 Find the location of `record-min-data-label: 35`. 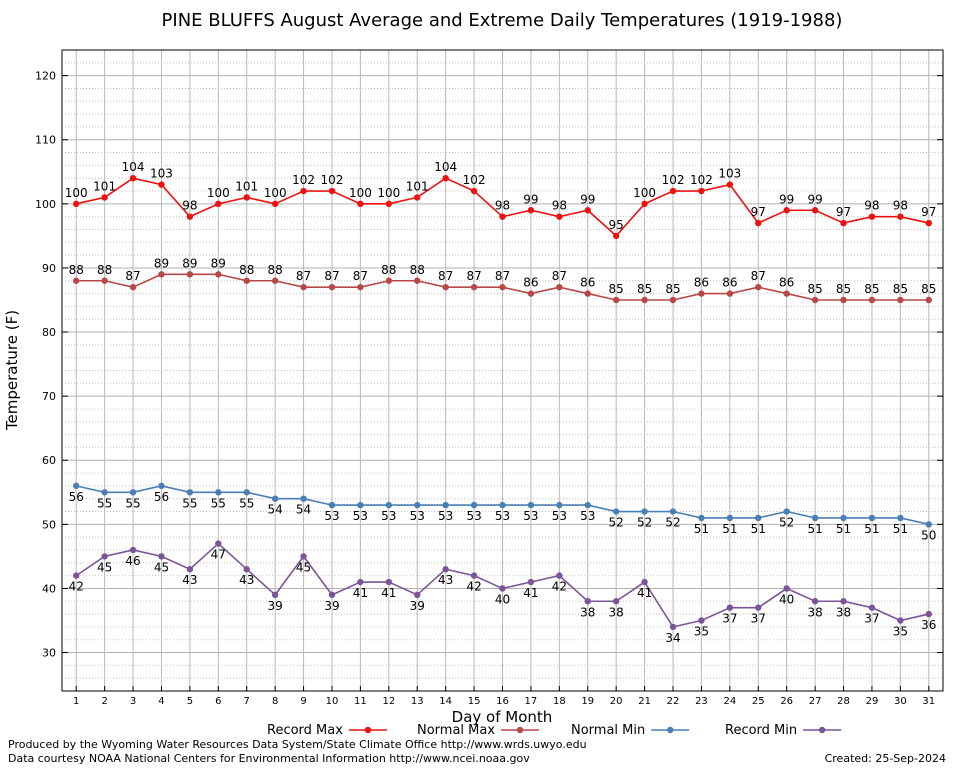

record-min-data-label: 35 is located at coordinates (900, 631).